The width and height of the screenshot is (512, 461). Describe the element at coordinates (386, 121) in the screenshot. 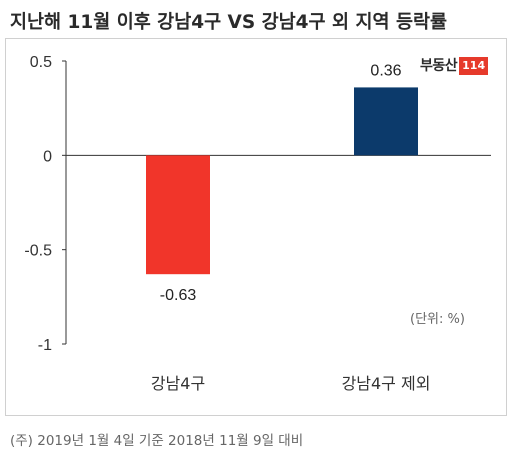

I see `bar-positive` at that location.